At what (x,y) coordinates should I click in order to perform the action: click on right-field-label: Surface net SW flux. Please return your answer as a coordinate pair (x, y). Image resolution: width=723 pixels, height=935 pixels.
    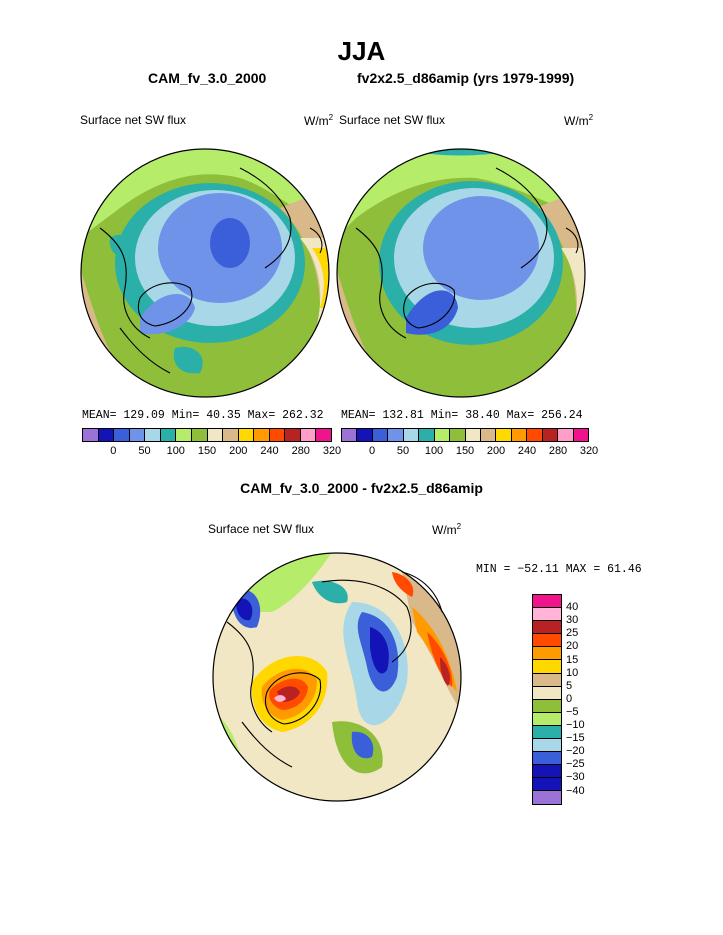
    Looking at the image, I should click on (392, 120).